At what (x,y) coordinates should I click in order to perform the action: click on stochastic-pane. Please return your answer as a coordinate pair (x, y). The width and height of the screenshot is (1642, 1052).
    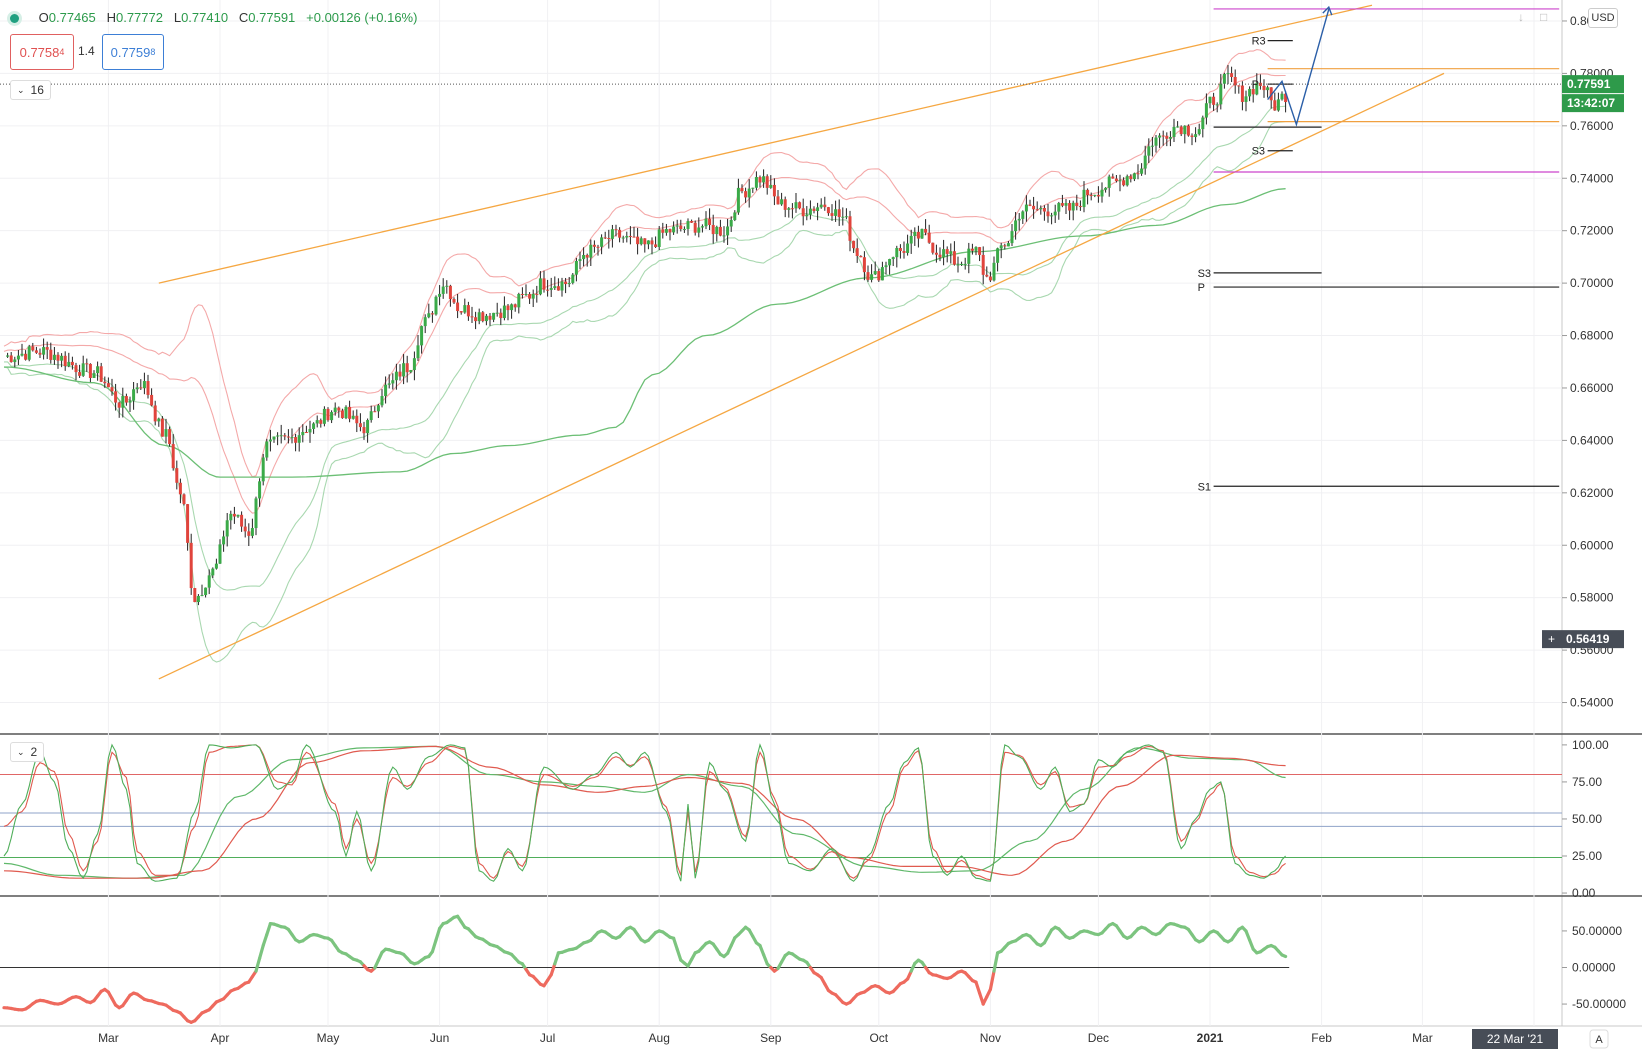
    Looking at the image, I should click on (781, 812).